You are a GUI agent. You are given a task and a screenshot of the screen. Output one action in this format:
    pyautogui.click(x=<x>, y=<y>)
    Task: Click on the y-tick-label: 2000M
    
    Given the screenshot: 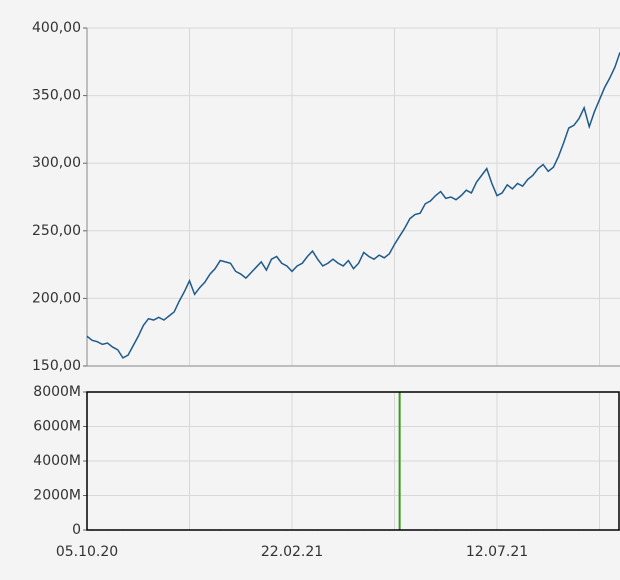 What is the action you would take?
    pyautogui.click(x=57, y=496)
    